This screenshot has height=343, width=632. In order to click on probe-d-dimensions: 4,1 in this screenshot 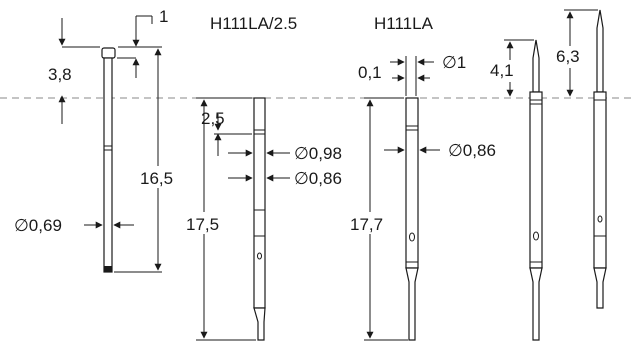, I will do `click(512, 68)`.